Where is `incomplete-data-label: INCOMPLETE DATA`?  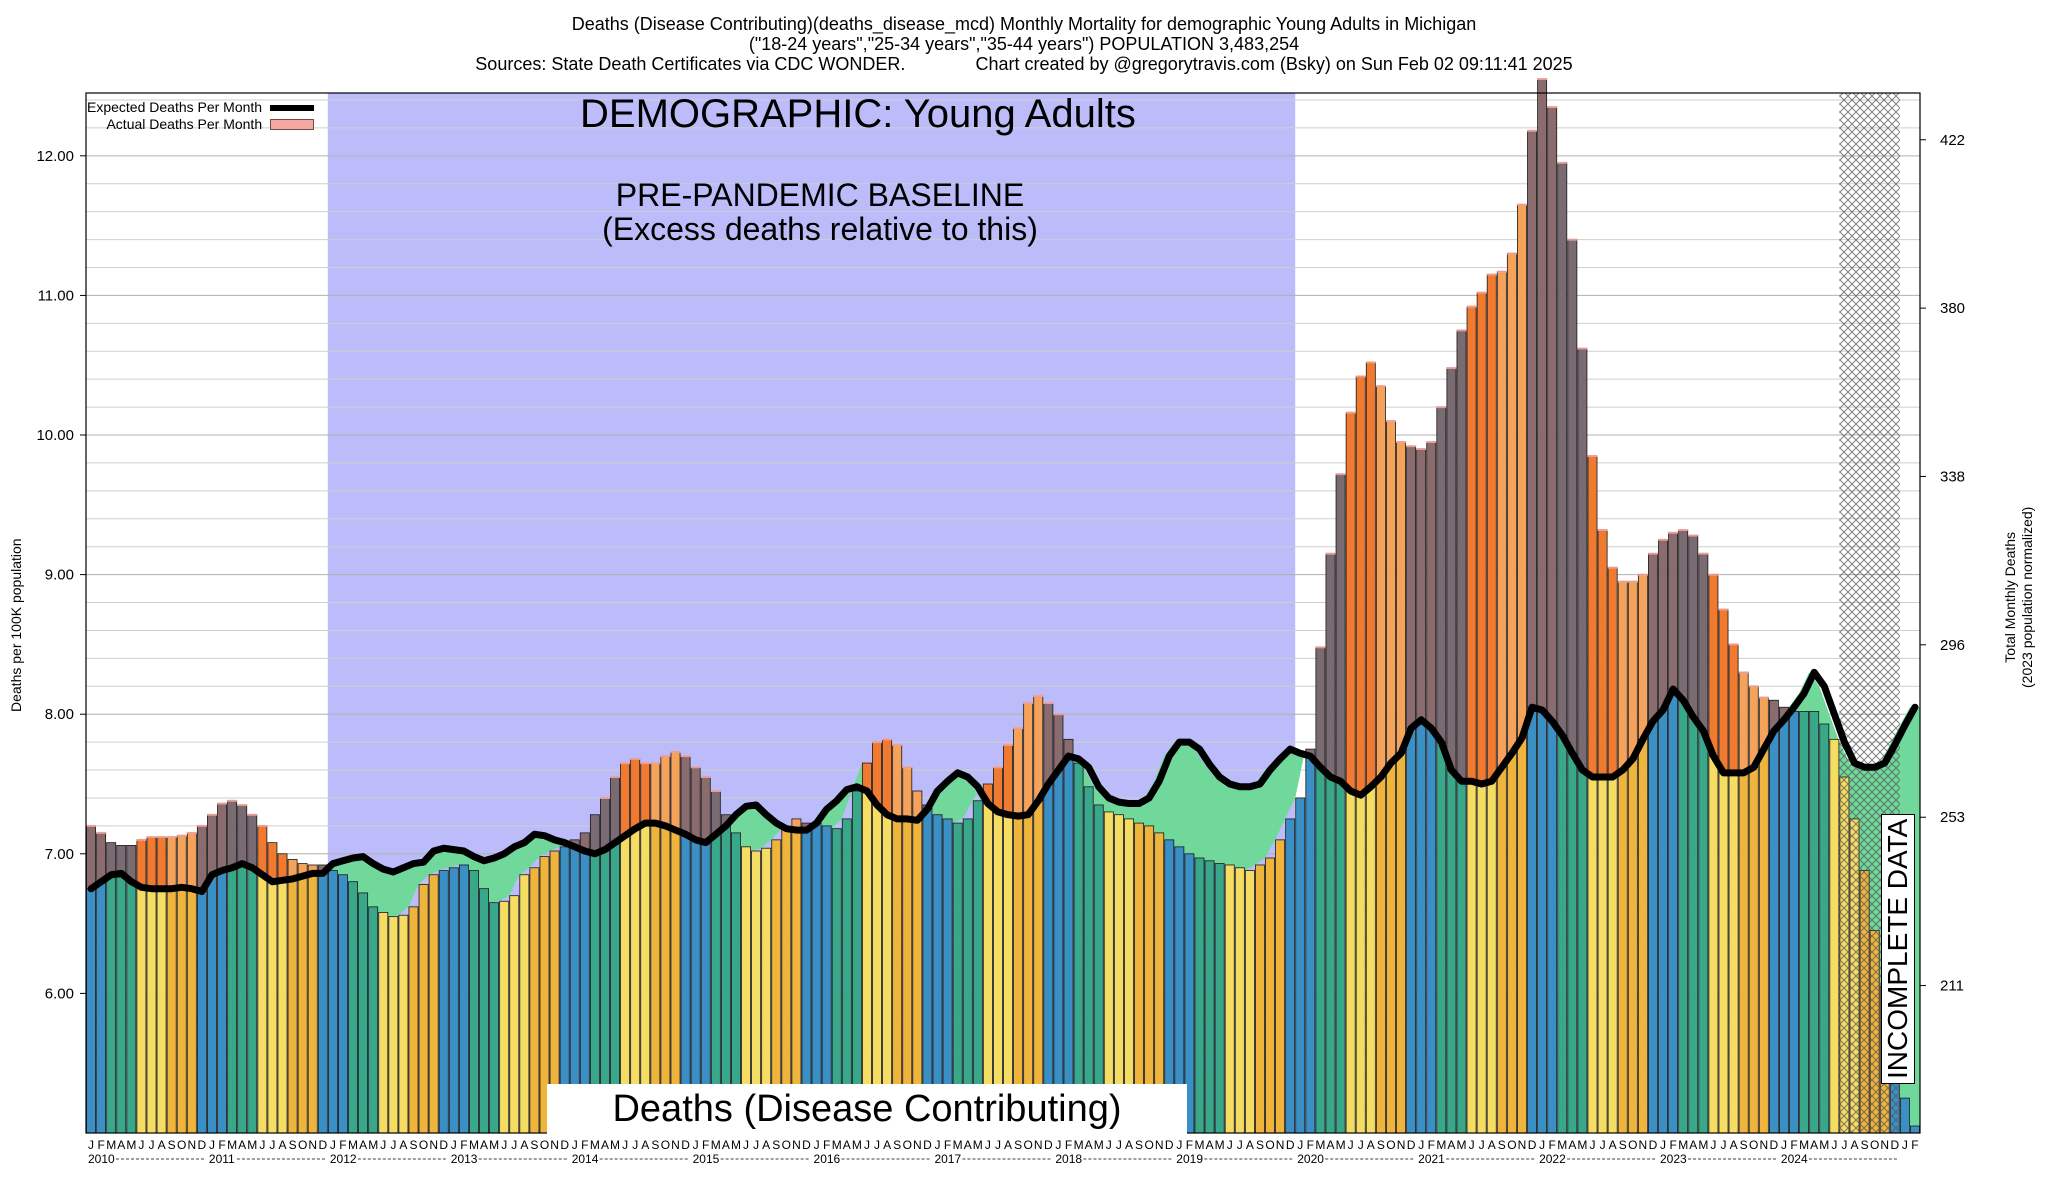 incomplete-data-label: INCOMPLETE DATA is located at coordinates (1898, 948).